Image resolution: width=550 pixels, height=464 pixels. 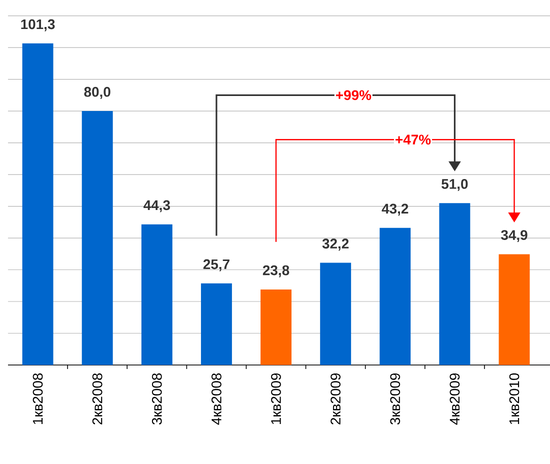 I want to click on data-label: 43,2, so click(x=395, y=210).